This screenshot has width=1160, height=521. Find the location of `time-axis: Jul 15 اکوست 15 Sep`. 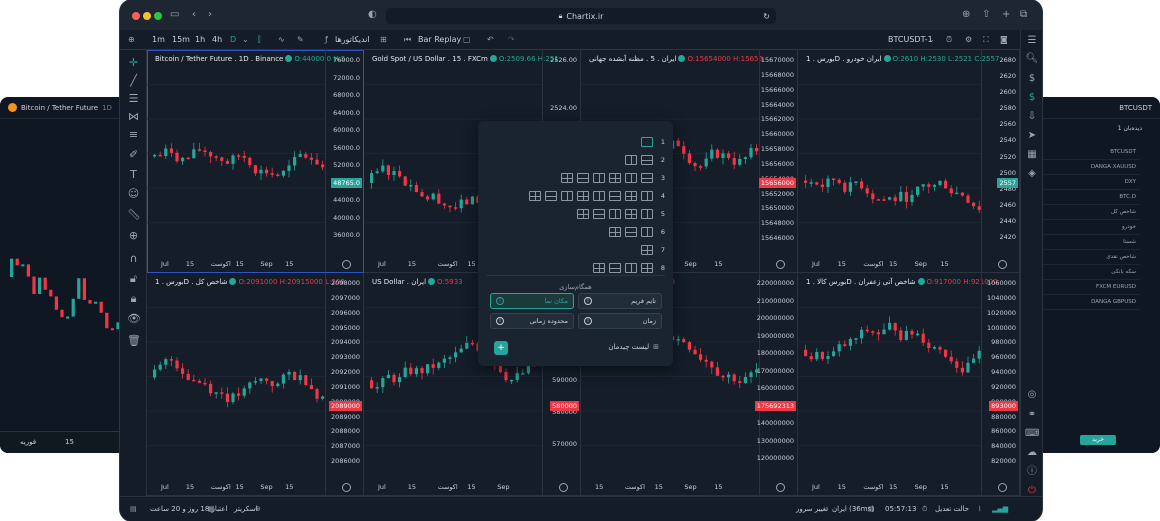

time-axis: Jul 15 اکوست 15 Sep is located at coordinates (453, 487).